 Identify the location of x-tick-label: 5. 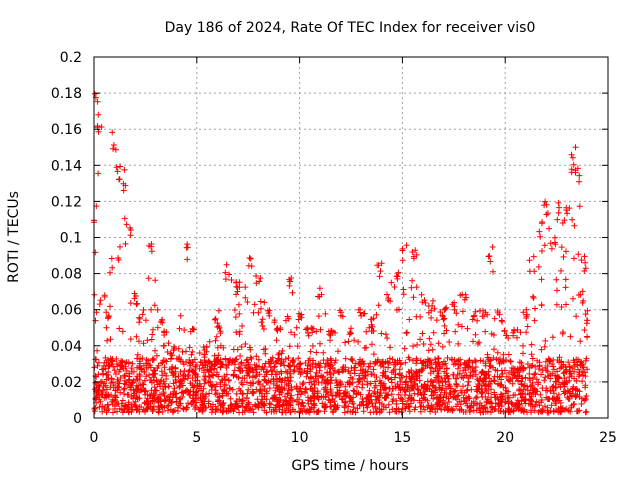
(196, 438).